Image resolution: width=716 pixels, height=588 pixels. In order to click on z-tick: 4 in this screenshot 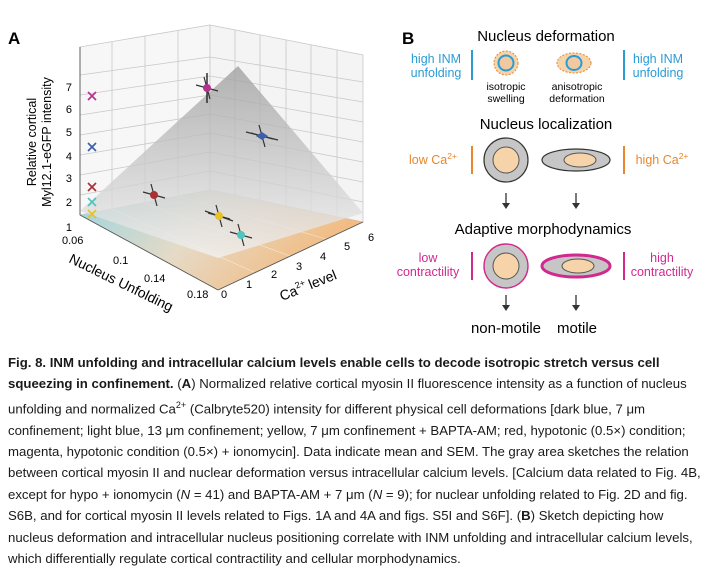, I will do `click(323, 257)`.